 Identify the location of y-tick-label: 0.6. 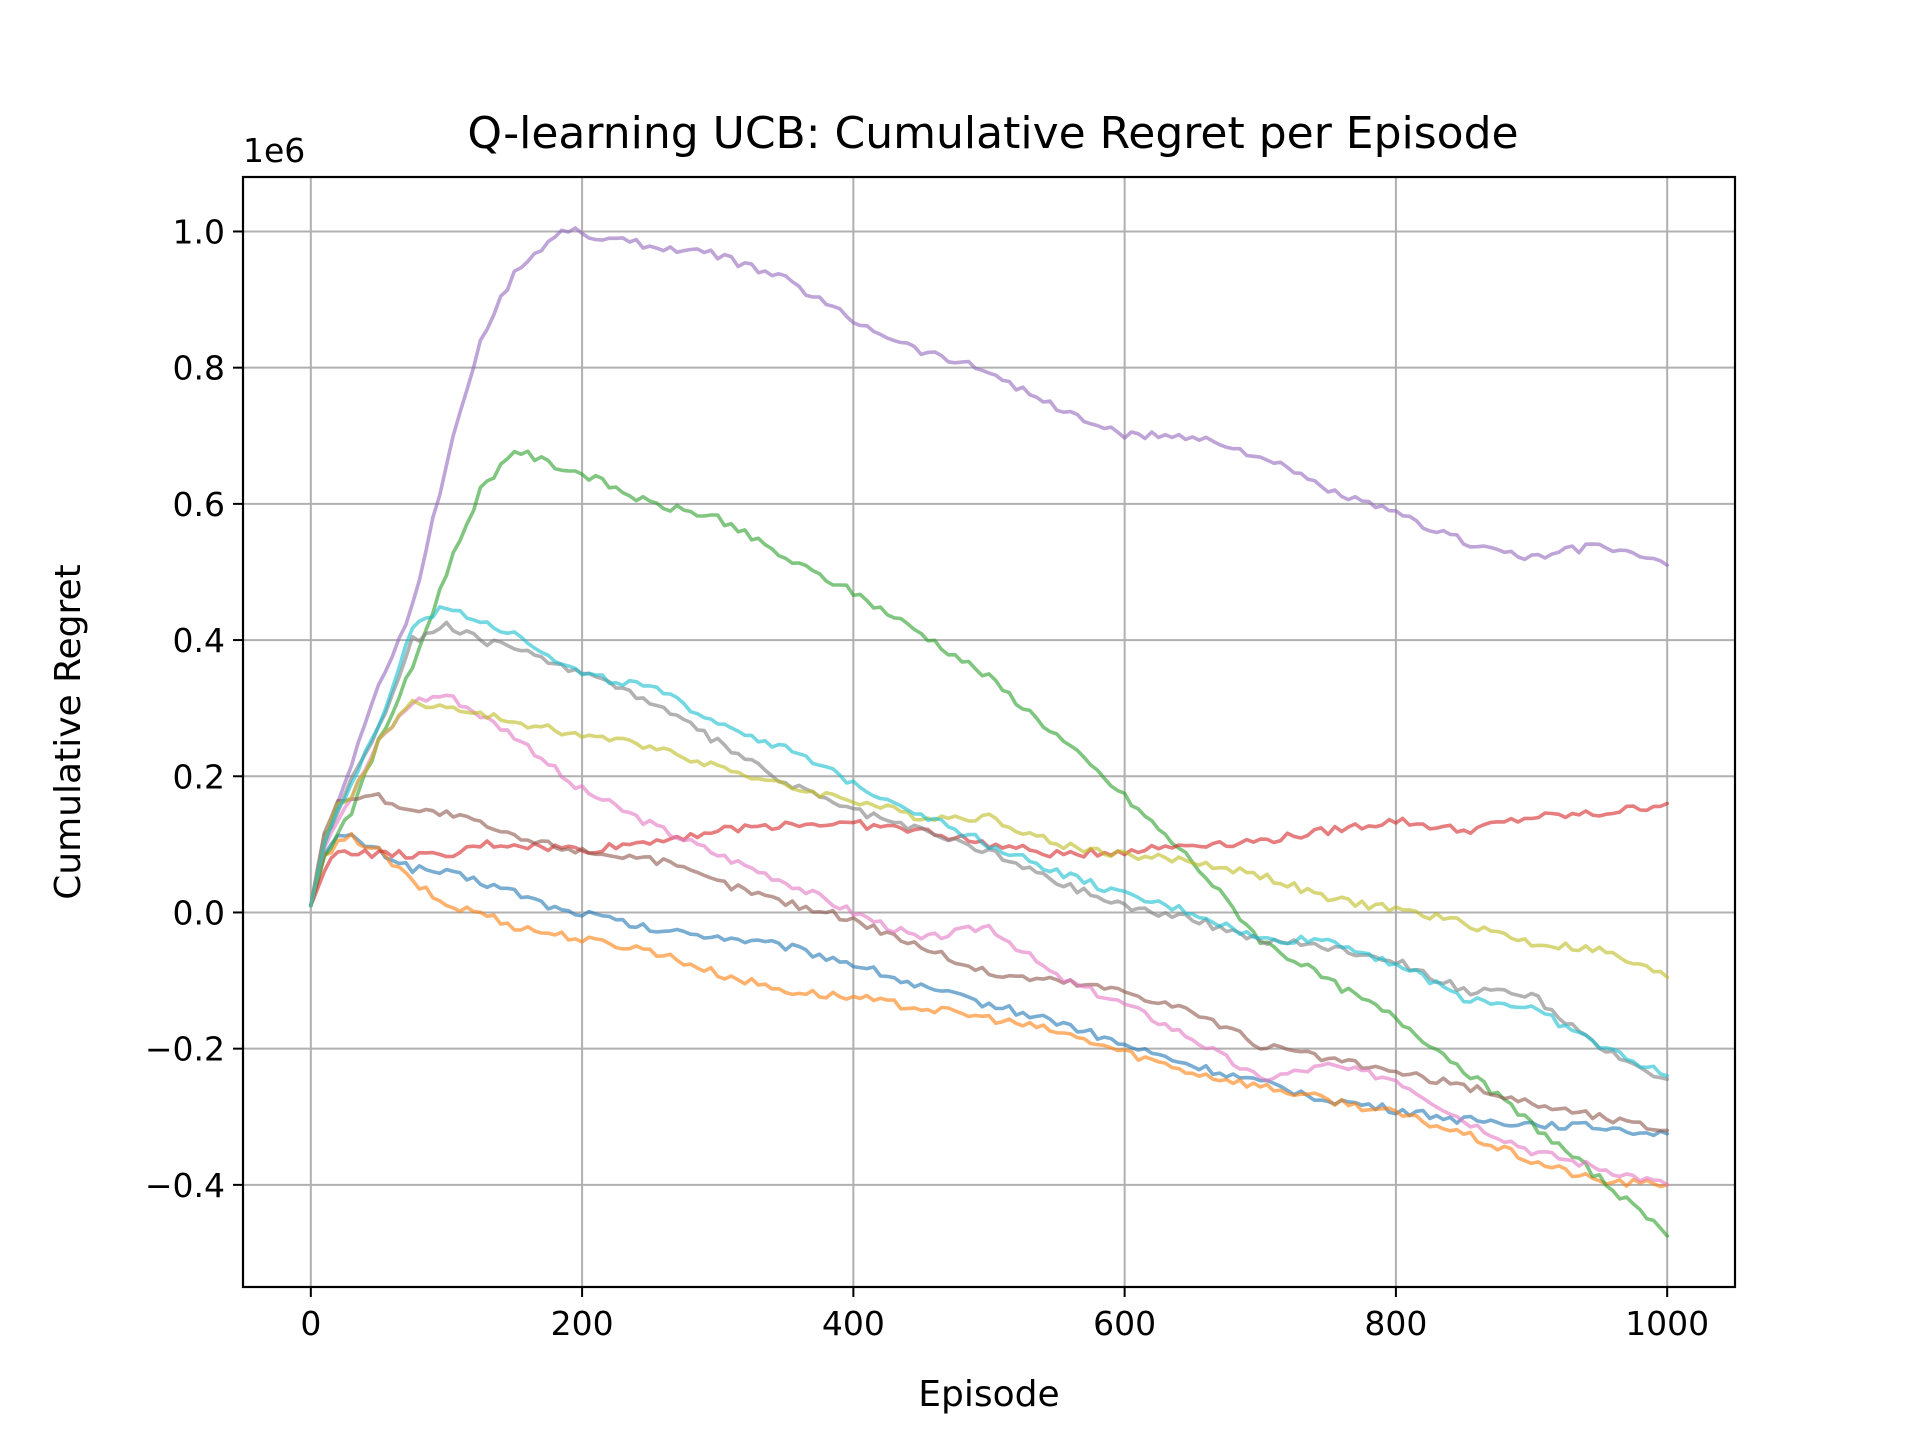
(199, 504).